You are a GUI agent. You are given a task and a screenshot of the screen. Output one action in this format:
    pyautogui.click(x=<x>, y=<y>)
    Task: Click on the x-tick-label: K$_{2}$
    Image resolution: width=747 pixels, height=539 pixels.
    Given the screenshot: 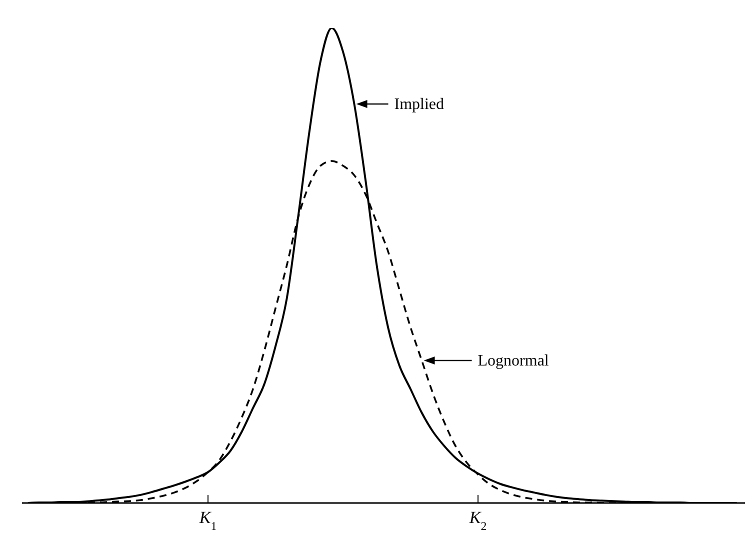 What is the action you would take?
    pyautogui.click(x=477, y=520)
    